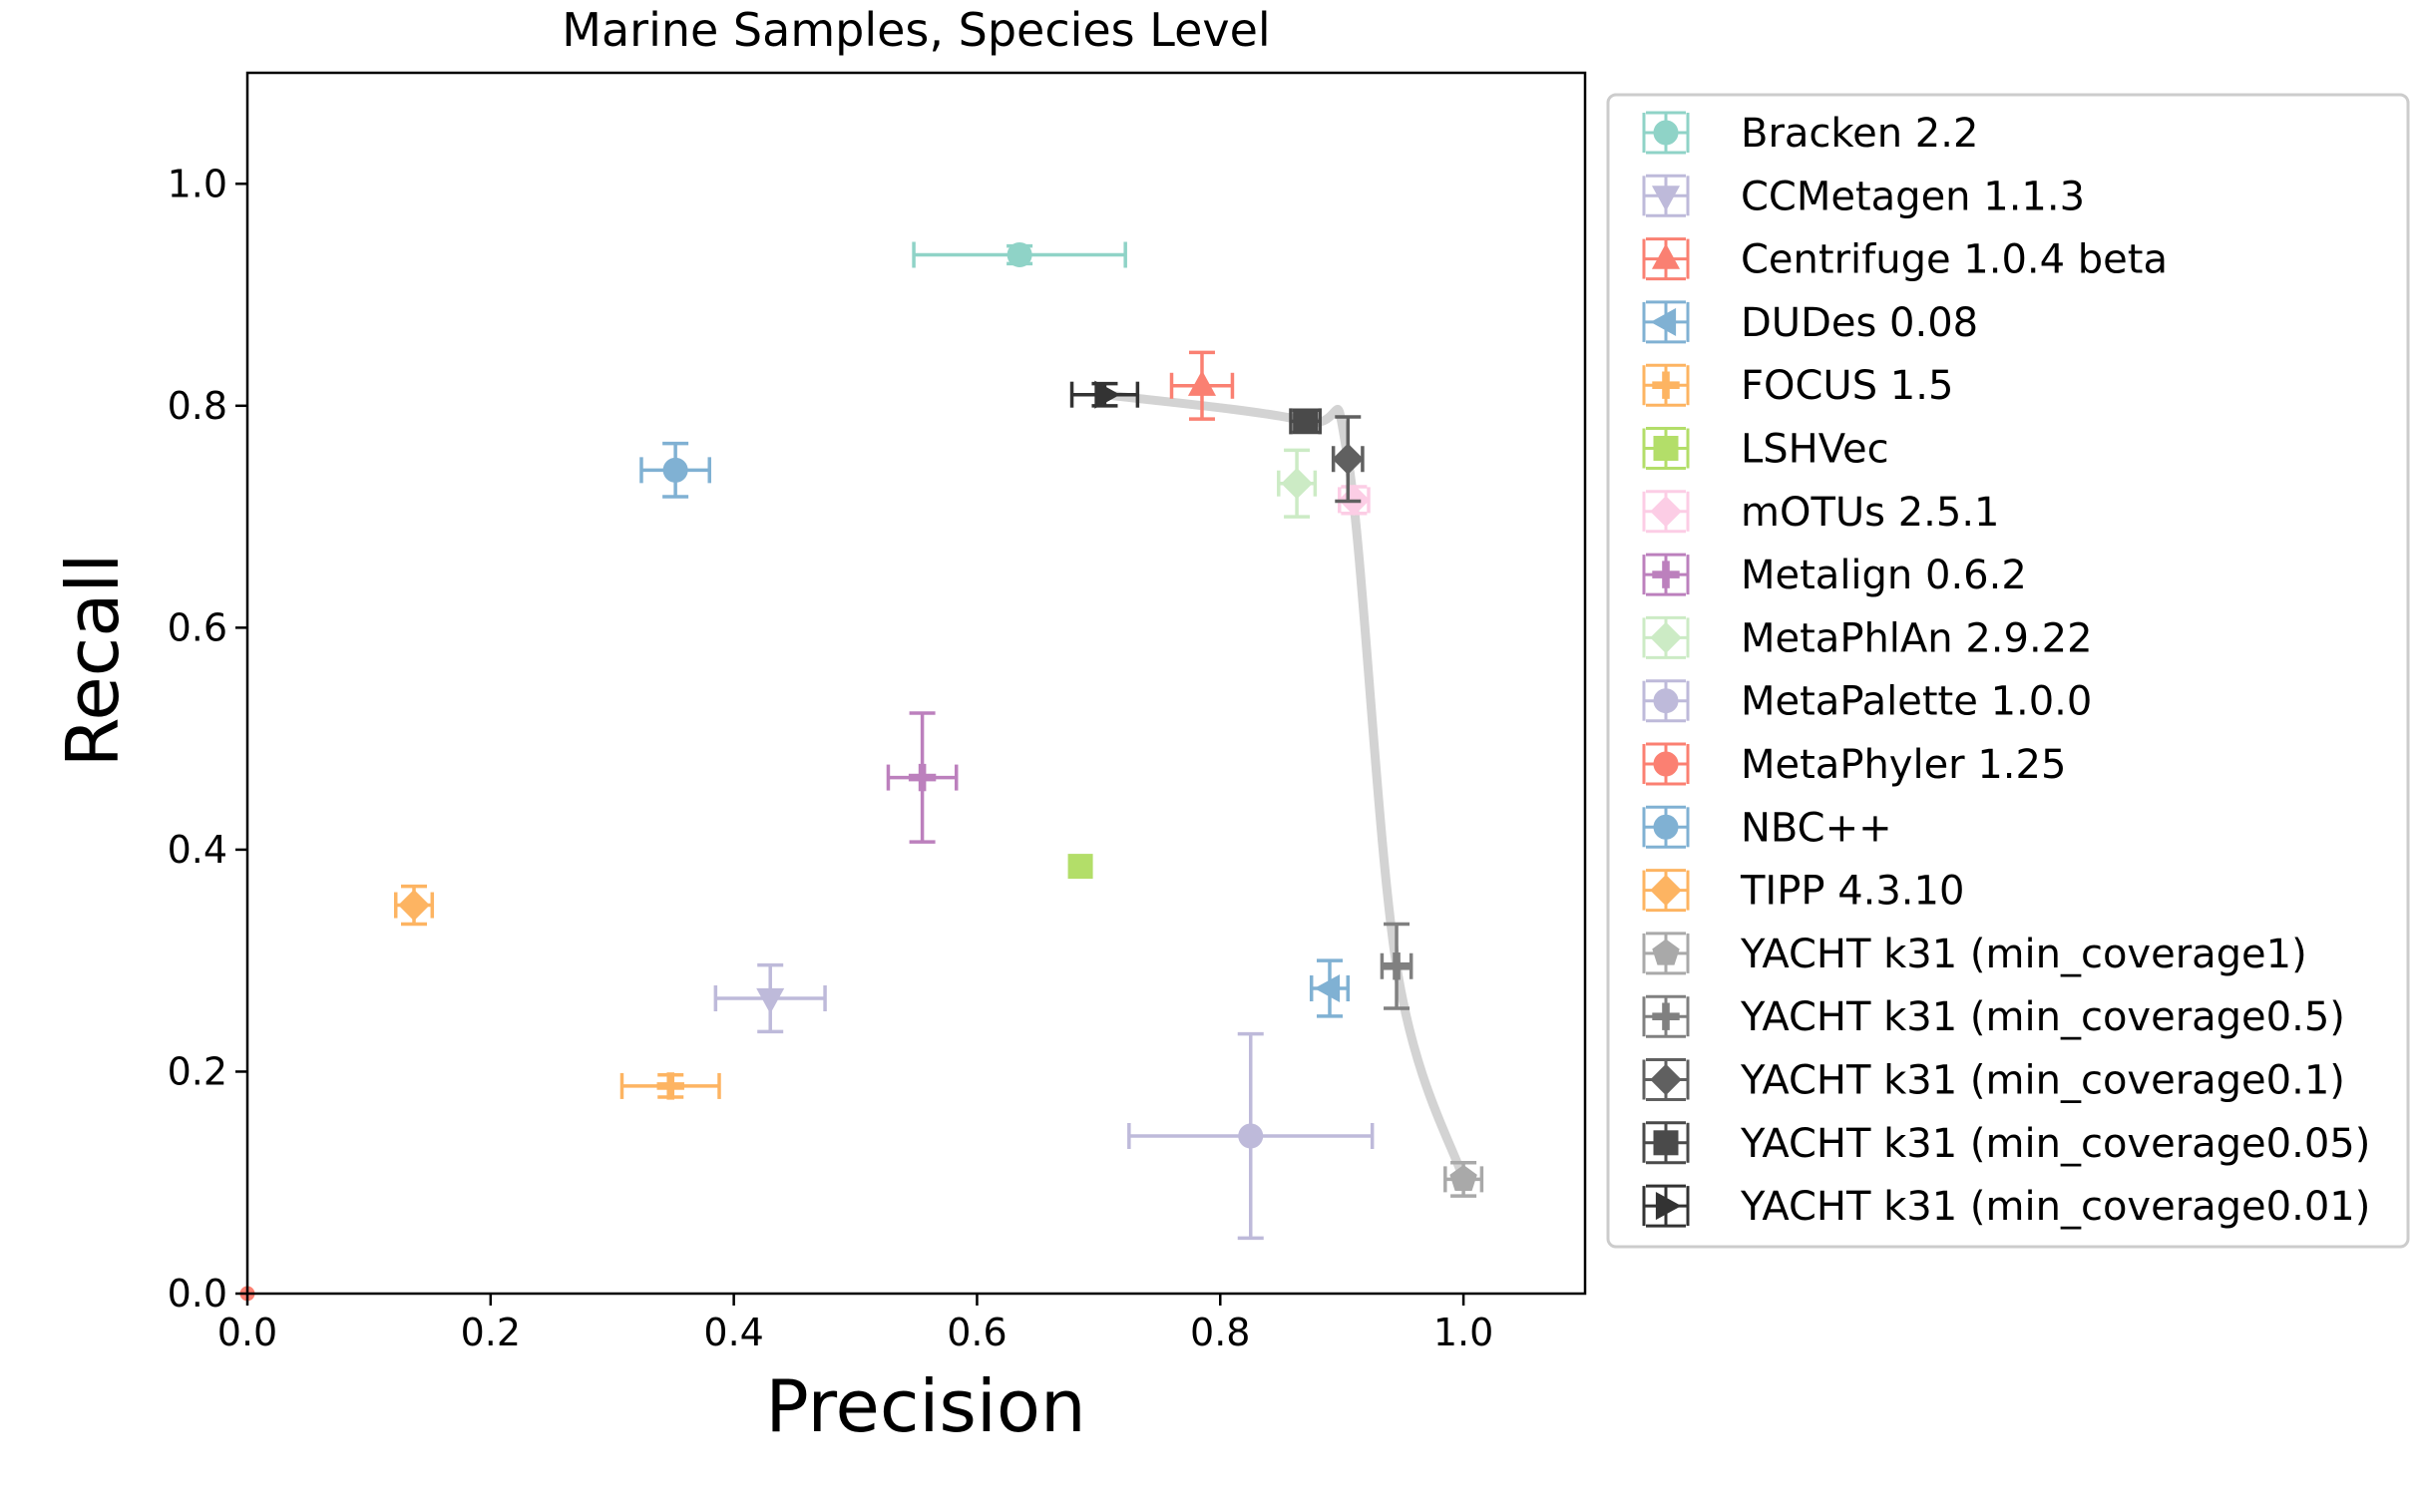 This screenshot has width=2421, height=1512. What do you see at coordinates (675, 470) in the screenshot?
I see `point-nbc` at bounding box center [675, 470].